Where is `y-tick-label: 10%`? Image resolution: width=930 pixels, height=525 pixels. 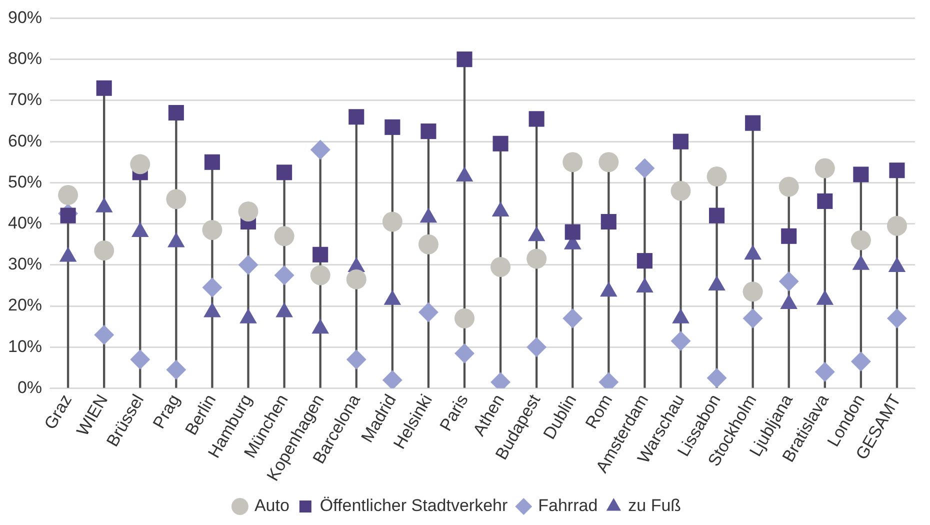 y-tick-label: 10% is located at coordinates (25, 346).